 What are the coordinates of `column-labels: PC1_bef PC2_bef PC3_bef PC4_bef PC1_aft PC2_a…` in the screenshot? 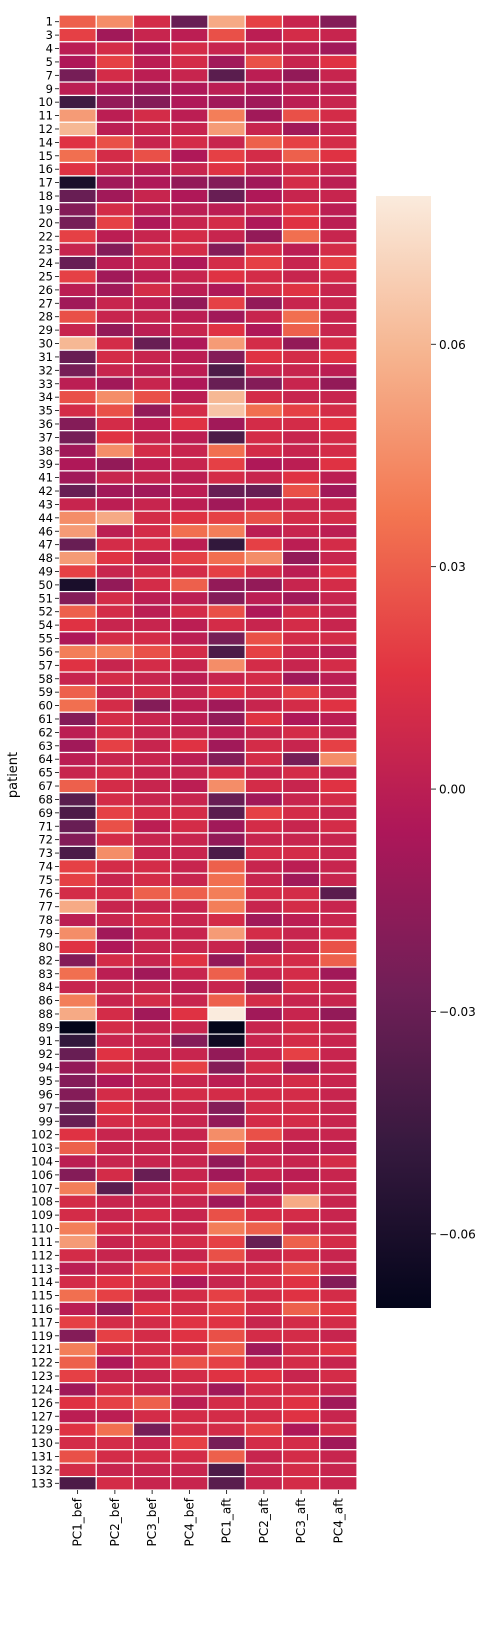 It's located at (208, 1518).